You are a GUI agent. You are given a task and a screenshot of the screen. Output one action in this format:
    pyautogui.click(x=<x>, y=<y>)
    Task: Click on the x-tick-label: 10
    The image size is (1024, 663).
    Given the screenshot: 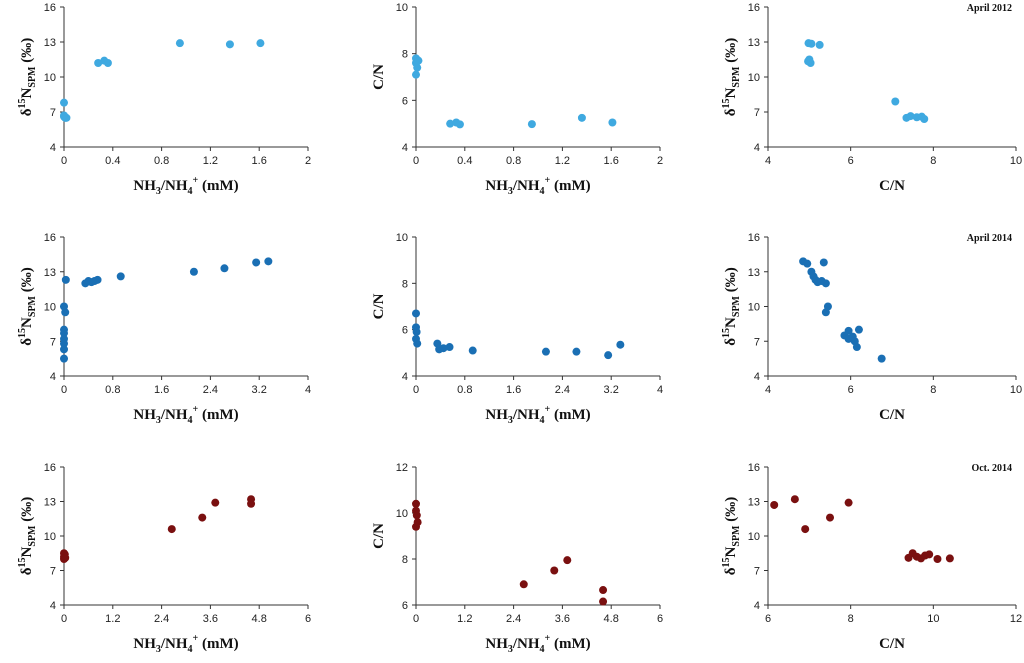 What is the action you would take?
    pyautogui.click(x=933, y=619)
    